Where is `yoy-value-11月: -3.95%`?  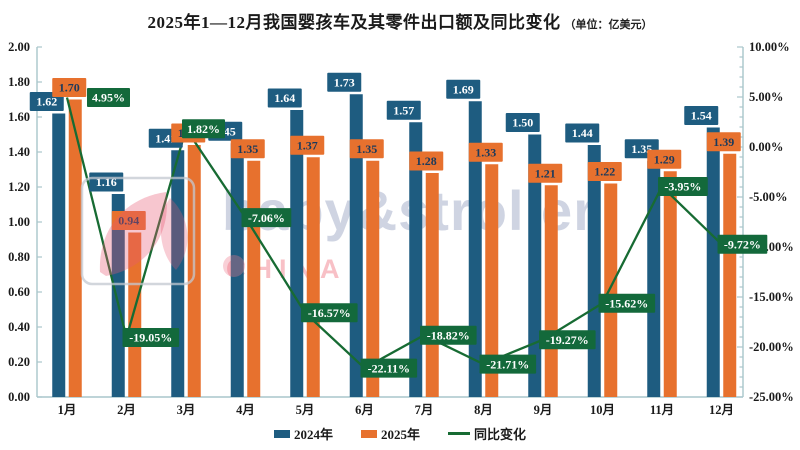 yoy-value-11月: -3.95% is located at coordinates (682, 187).